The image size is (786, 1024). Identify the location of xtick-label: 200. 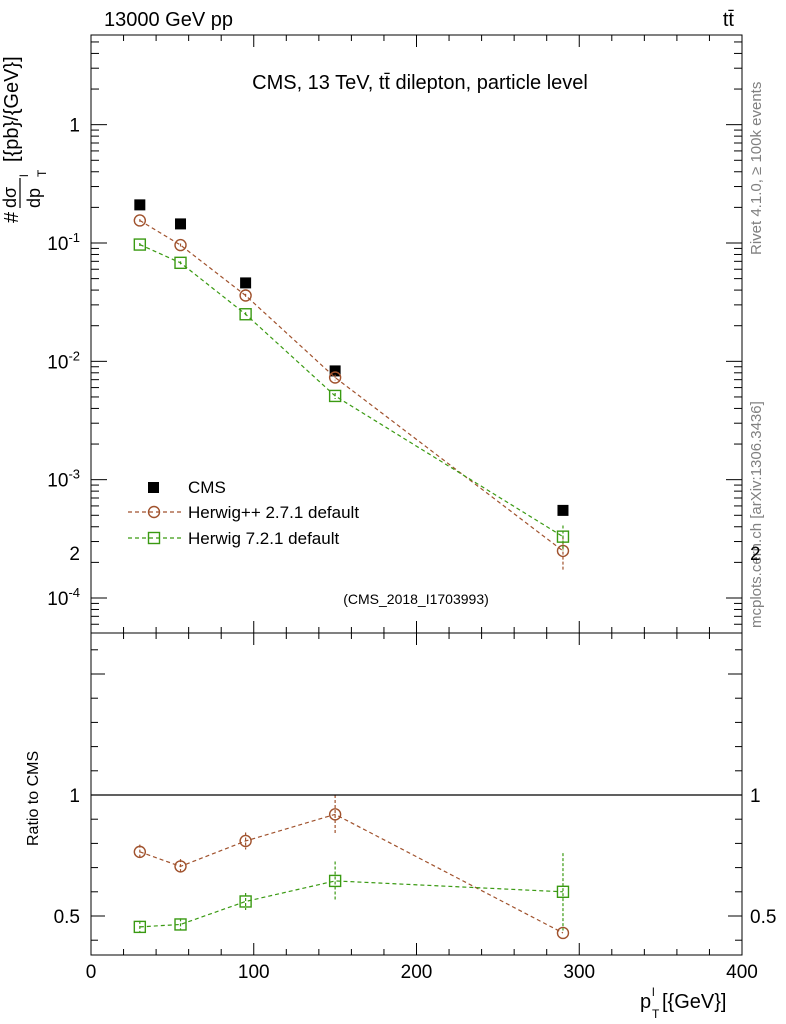
(417, 972).